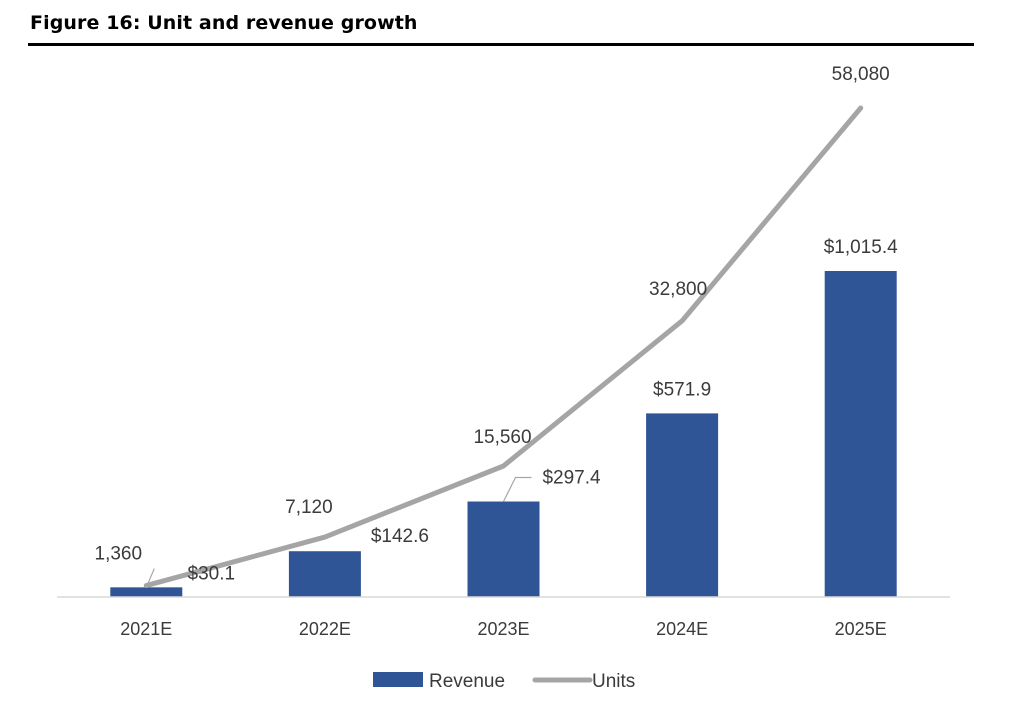  What do you see at coordinates (400, 536) in the screenshot?
I see `revenue-label-2022E: $142.6` at bounding box center [400, 536].